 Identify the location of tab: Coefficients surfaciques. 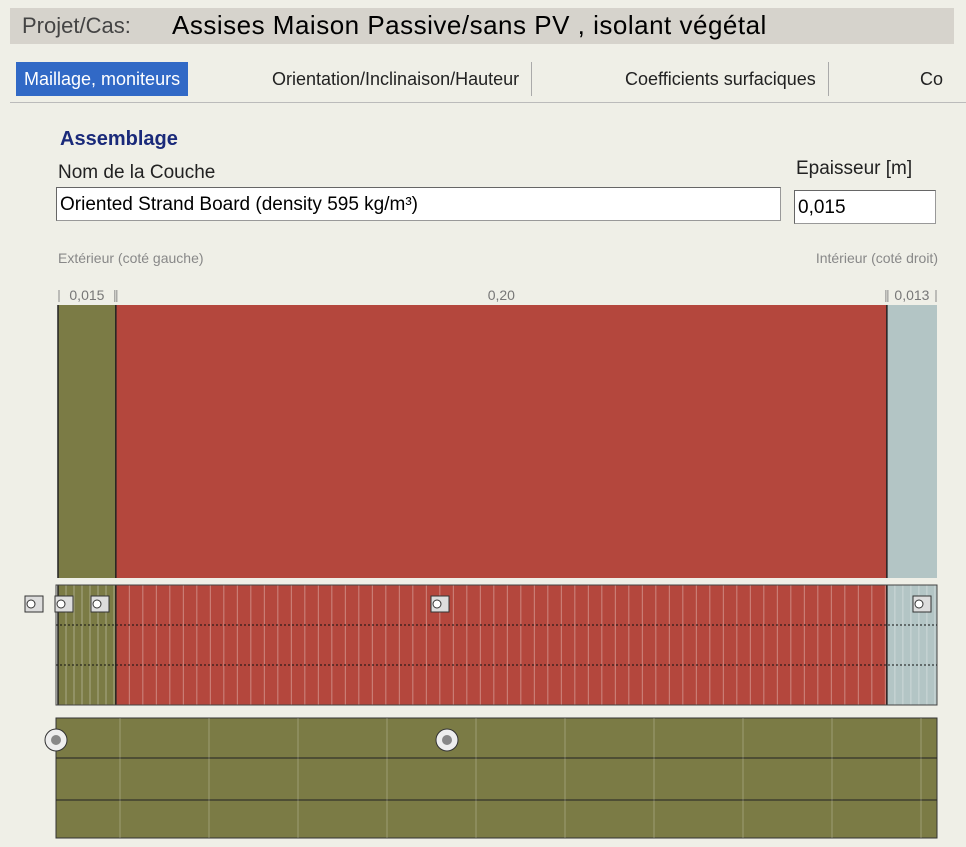
(721, 79).